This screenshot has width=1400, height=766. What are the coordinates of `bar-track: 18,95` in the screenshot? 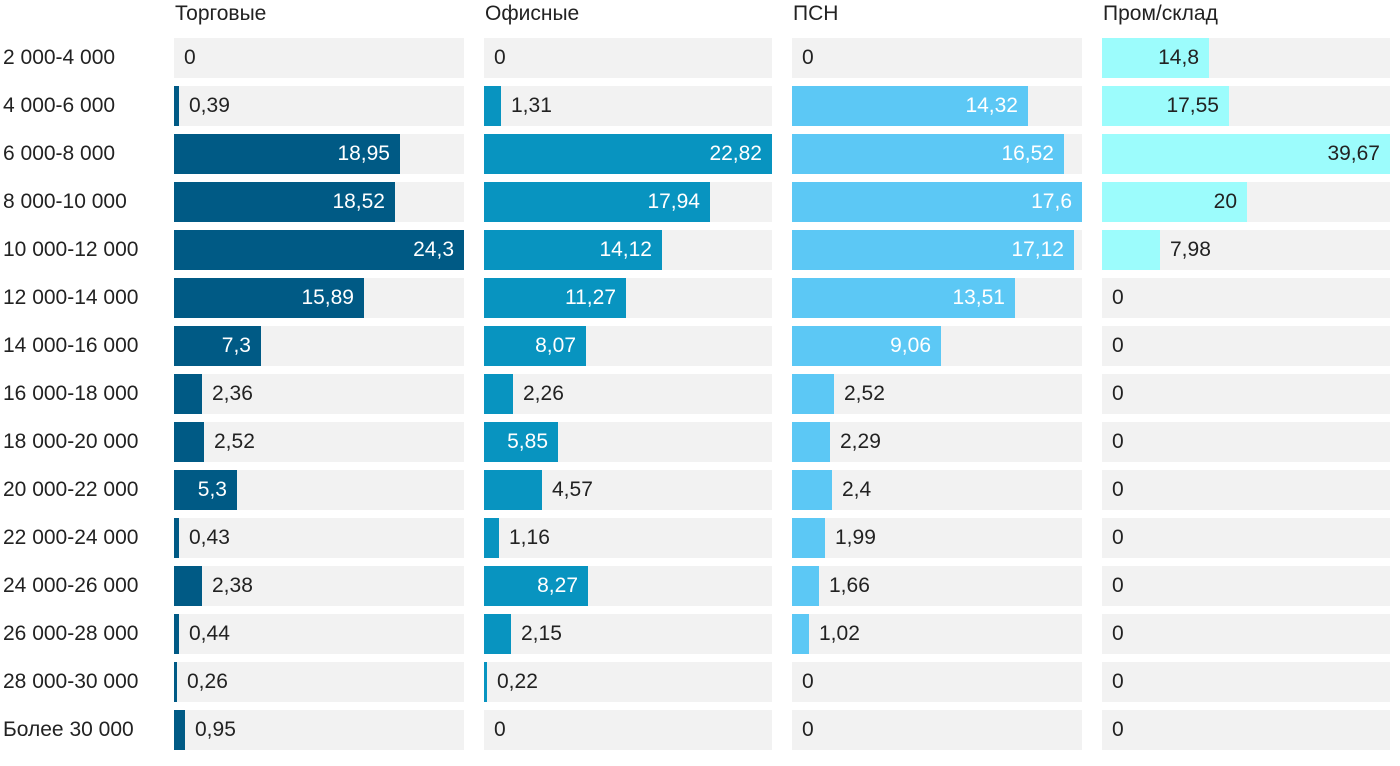 It's located at (319, 154).